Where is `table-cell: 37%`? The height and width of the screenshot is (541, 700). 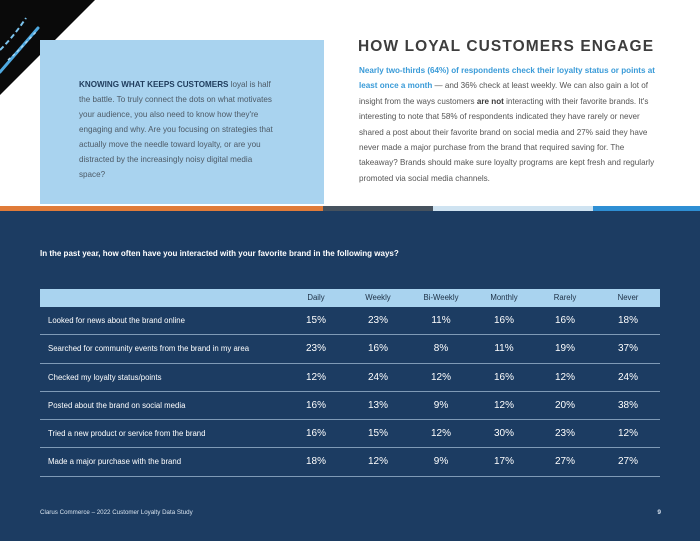
table-cell: 37% is located at coordinates (627, 349).